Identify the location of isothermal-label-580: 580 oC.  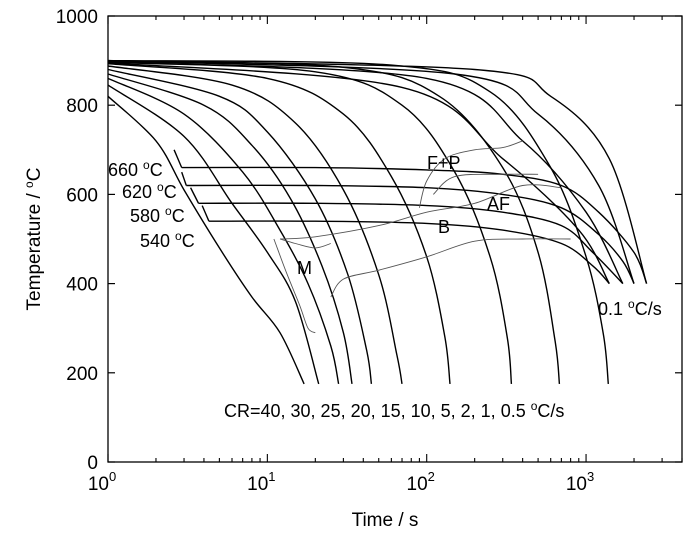
(157, 215).